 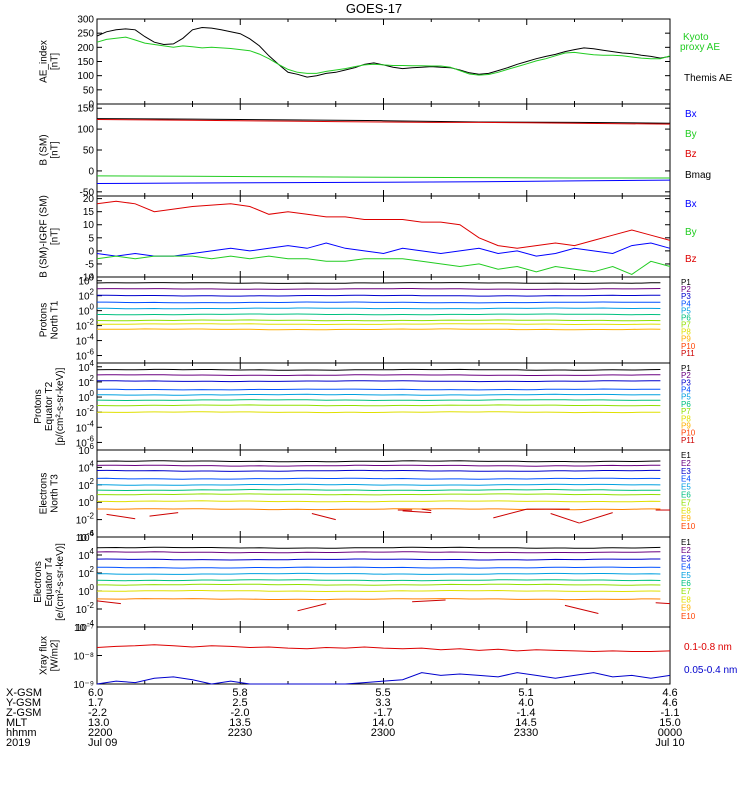 What do you see at coordinates (525, 723) in the screenshot?
I see `footer-cell: 14.5` at bounding box center [525, 723].